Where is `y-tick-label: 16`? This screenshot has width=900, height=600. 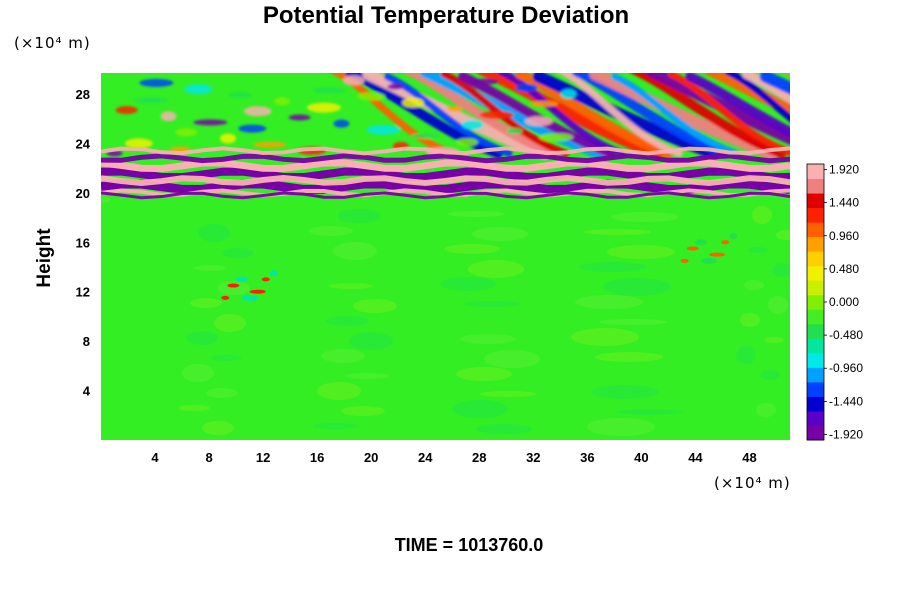 y-tick-label: 16 is located at coordinates (83, 242).